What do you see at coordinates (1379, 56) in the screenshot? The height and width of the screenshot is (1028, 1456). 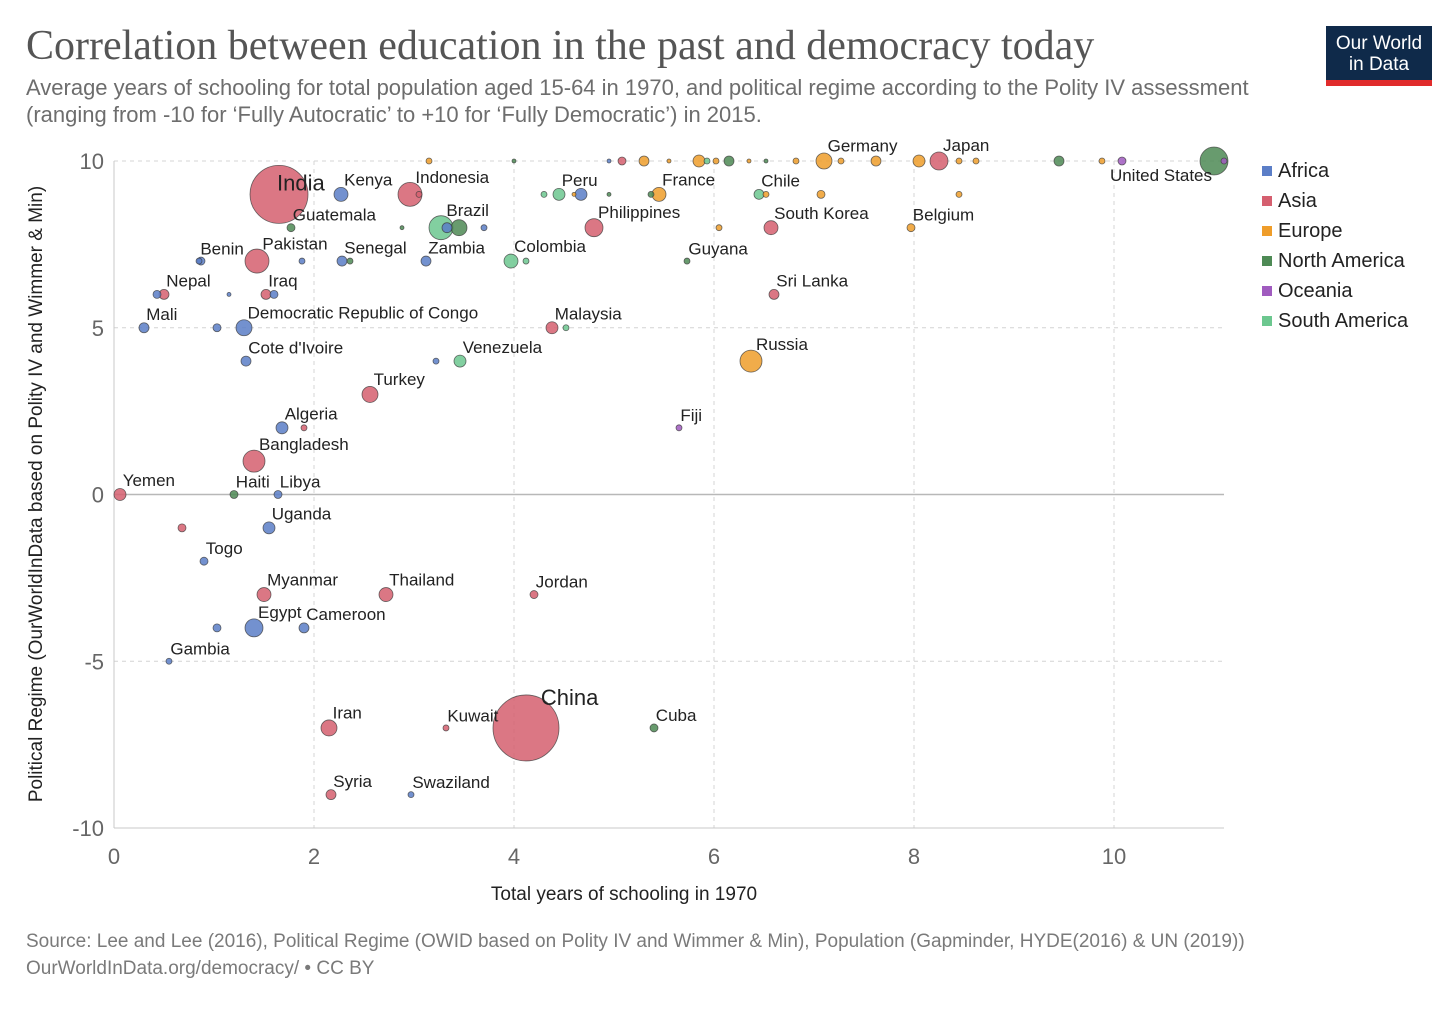 I see `owid-logo: Our World in Data` at bounding box center [1379, 56].